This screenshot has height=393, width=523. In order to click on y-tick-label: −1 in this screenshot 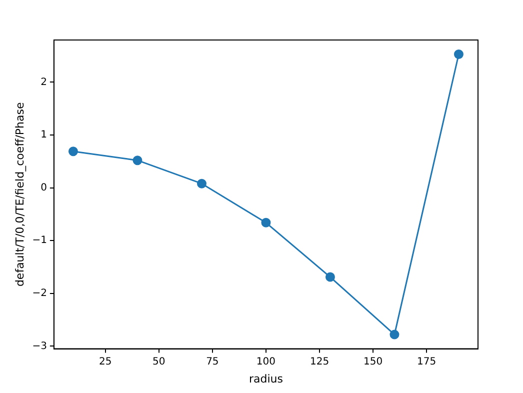, I will do `click(39, 240)`.